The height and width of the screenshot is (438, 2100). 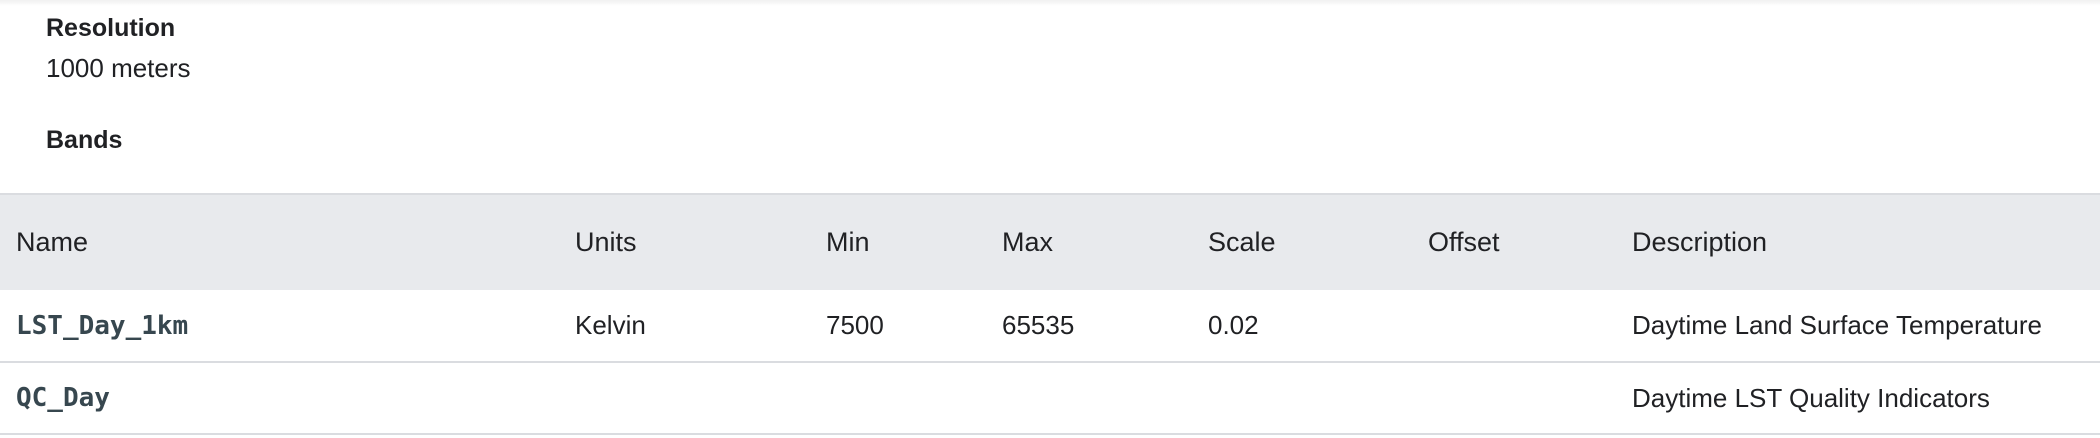 What do you see at coordinates (1050, 3) in the screenshot?
I see `top-shadow` at bounding box center [1050, 3].